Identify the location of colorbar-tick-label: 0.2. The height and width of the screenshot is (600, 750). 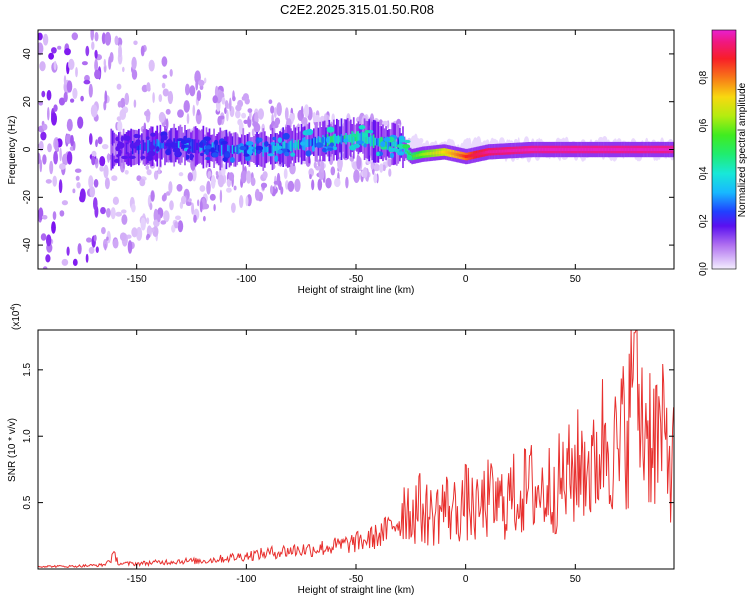
(703, 221).